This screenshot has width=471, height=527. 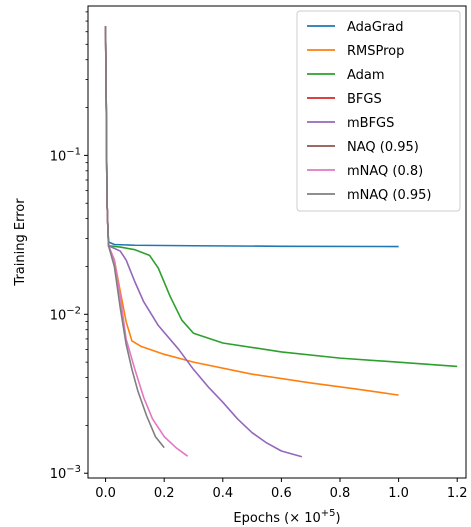 I want to click on x-tick-label: 1.0, so click(x=398, y=493).